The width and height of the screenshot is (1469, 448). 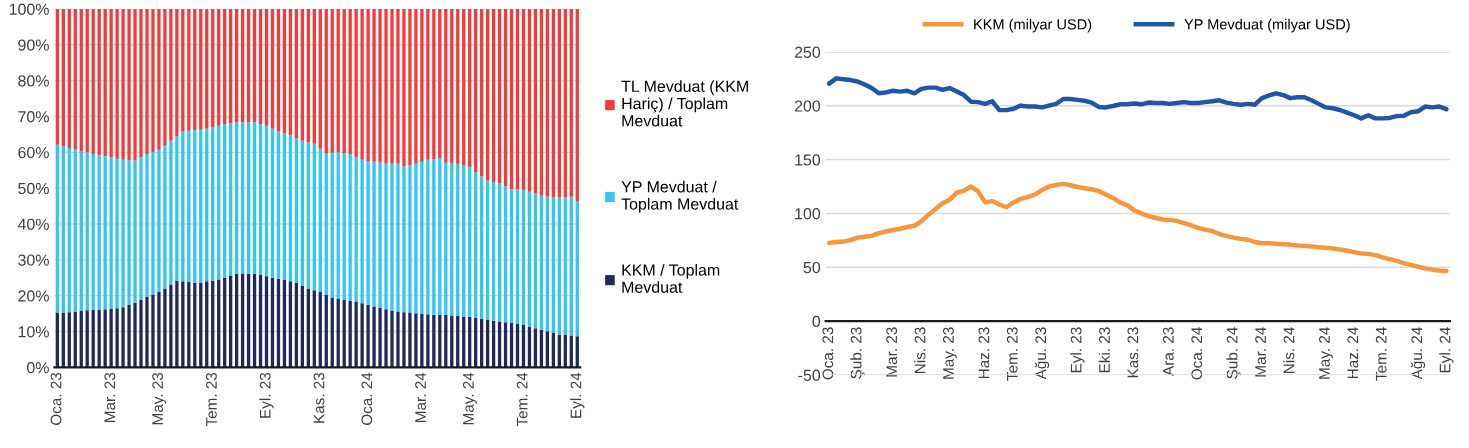 I want to click on x-tick-label: Mar. 23, so click(x=892, y=352).